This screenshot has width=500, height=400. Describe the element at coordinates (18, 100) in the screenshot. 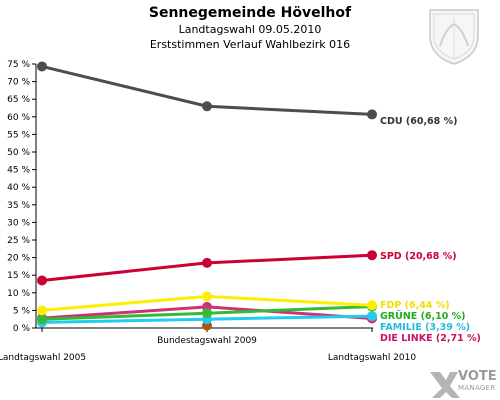

I see `y-tick-label: 65 %` at that location.